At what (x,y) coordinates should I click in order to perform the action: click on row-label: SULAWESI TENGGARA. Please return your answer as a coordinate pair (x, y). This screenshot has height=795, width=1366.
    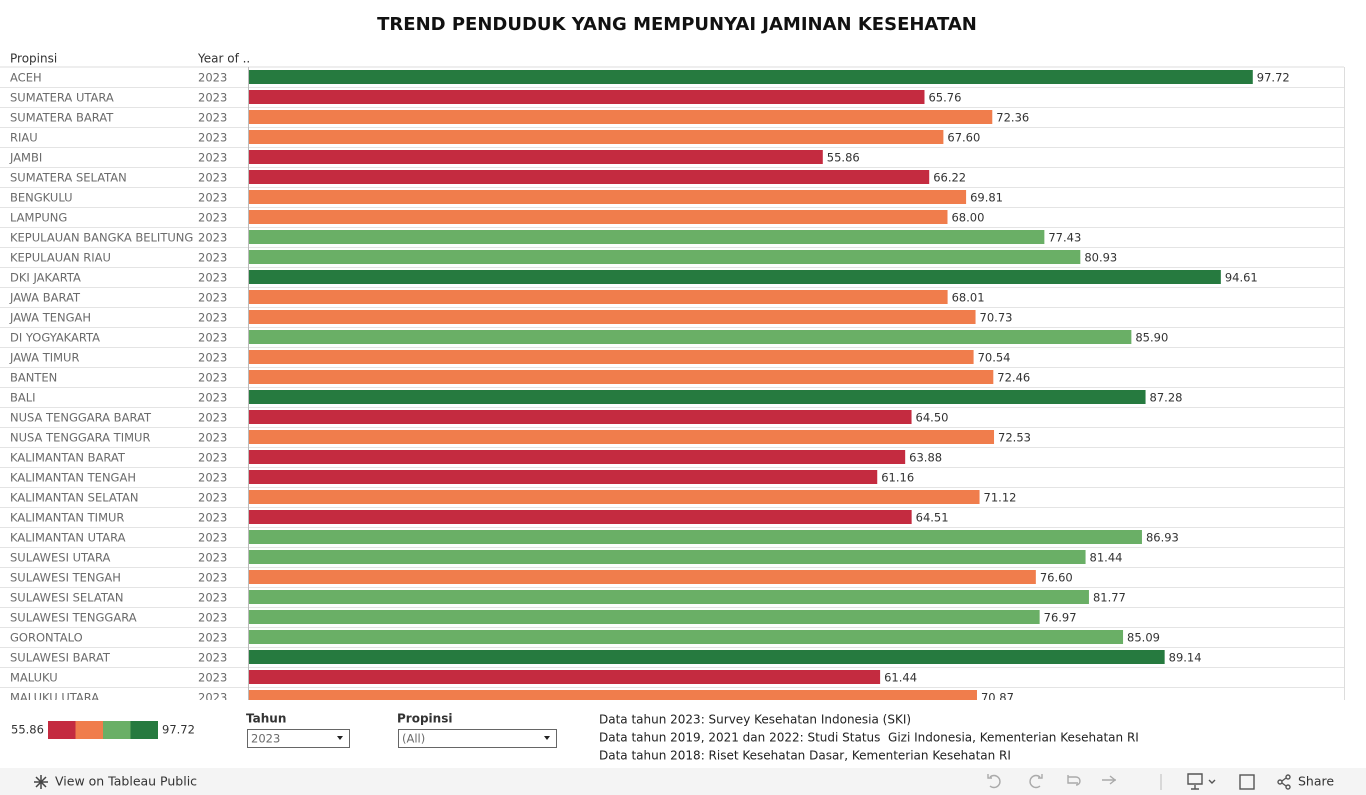
    Looking at the image, I should click on (73, 618).